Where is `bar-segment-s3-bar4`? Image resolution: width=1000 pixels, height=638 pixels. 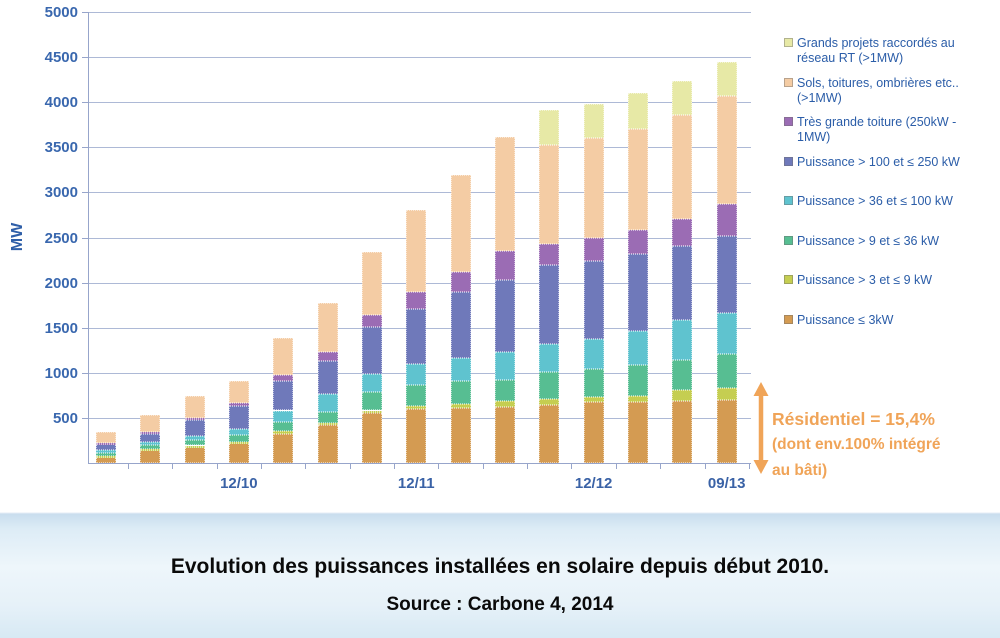
bar-segment-s3-bar4 is located at coordinates (283, 416).